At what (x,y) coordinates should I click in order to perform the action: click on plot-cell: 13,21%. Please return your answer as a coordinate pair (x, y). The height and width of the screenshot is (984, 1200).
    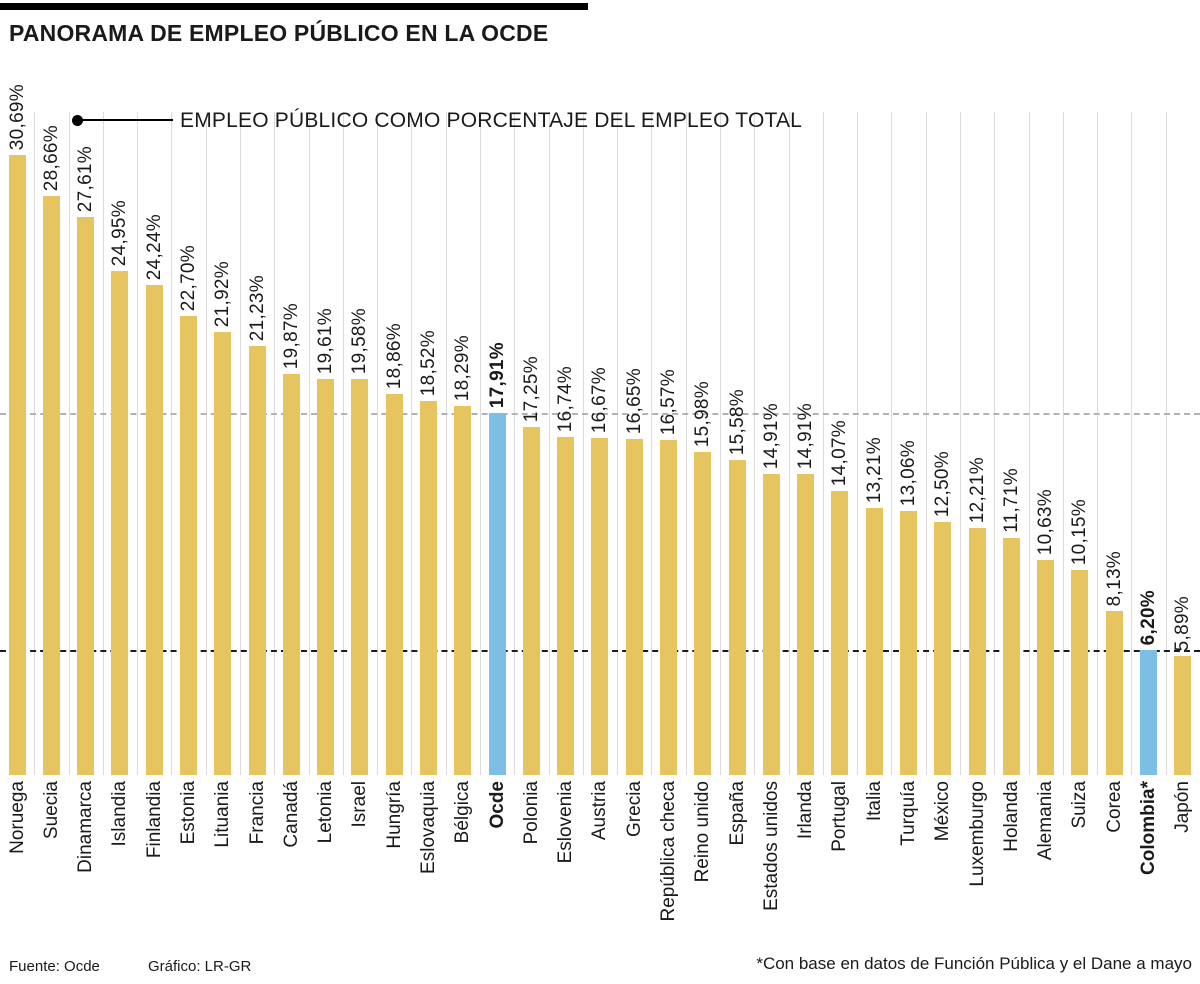
    Looking at the image, I should click on (874, 417).